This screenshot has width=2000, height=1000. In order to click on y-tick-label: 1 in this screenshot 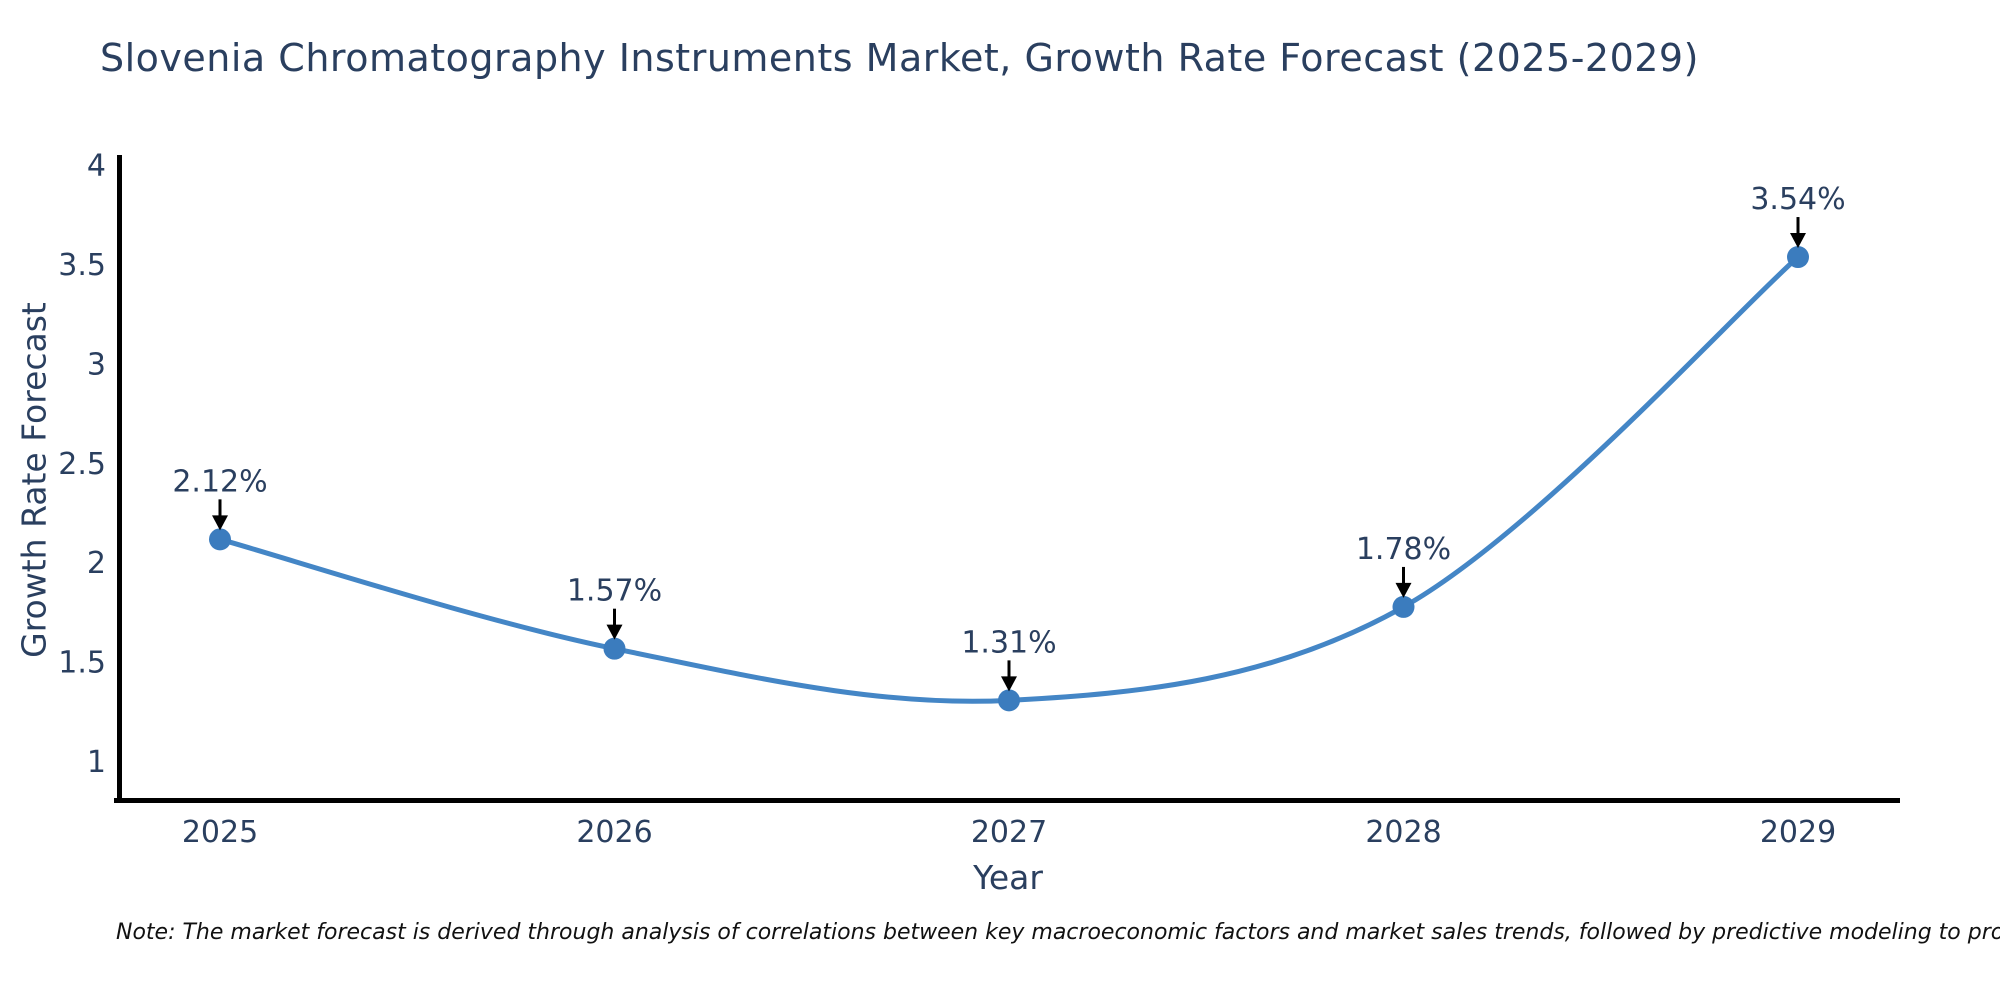, I will do `click(96, 762)`.